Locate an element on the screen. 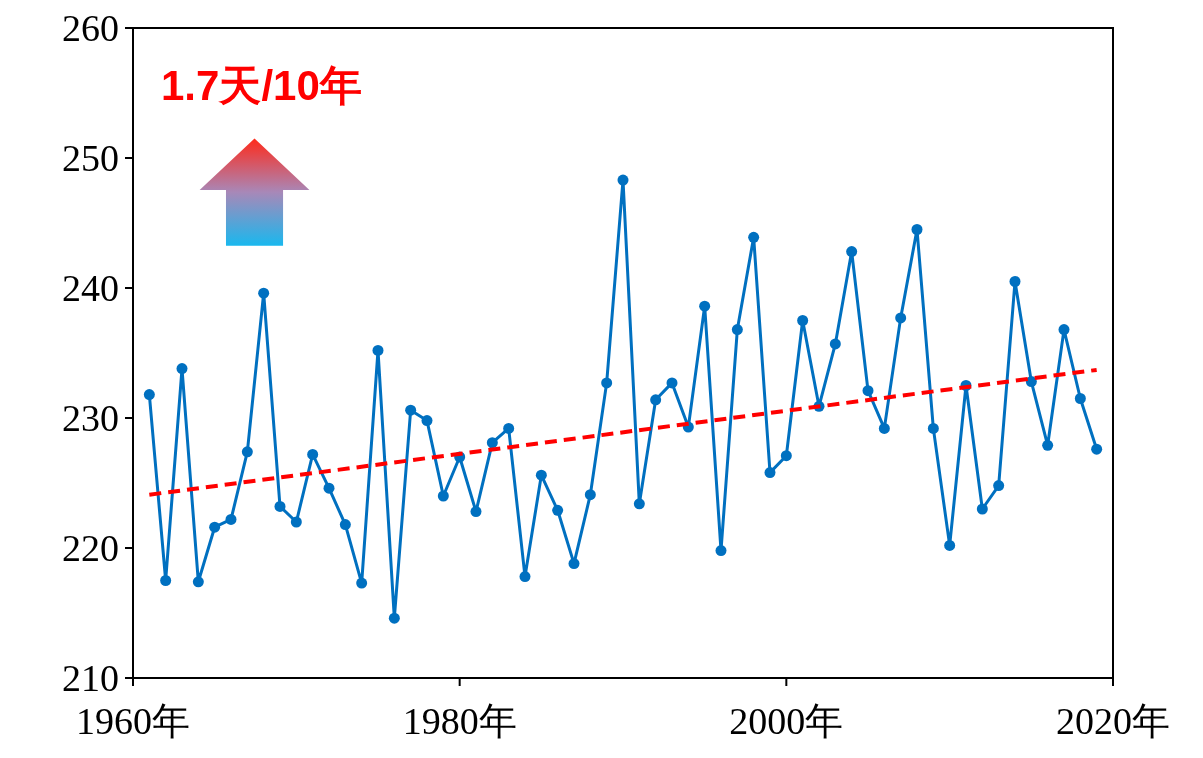  x-tick-label: 2020年 is located at coordinates (1113, 721).